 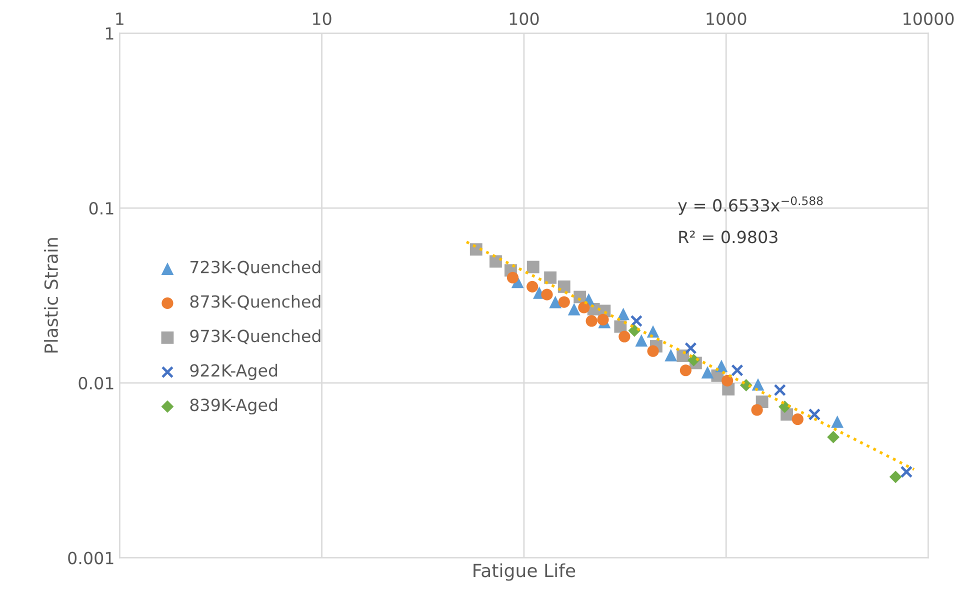 What do you see at coordinates (525, 572) in the screenshot?
I see `x-axis-title: Fatigue Life` at bounding box center [525, 572].